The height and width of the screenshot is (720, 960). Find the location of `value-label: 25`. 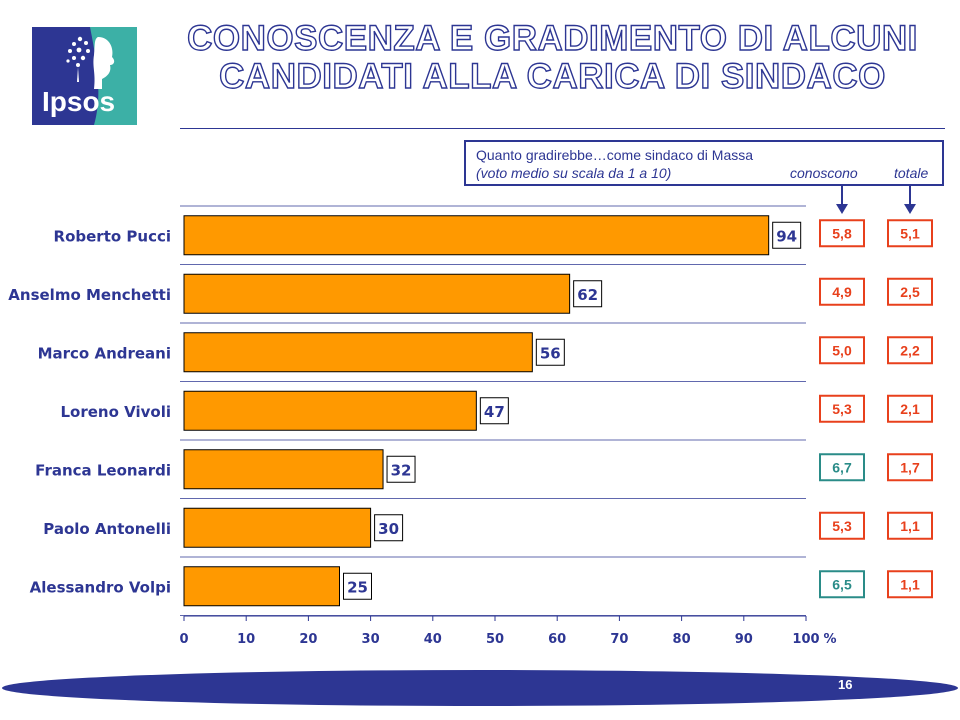

value-label: 25 is located at coordinates (357, 587).